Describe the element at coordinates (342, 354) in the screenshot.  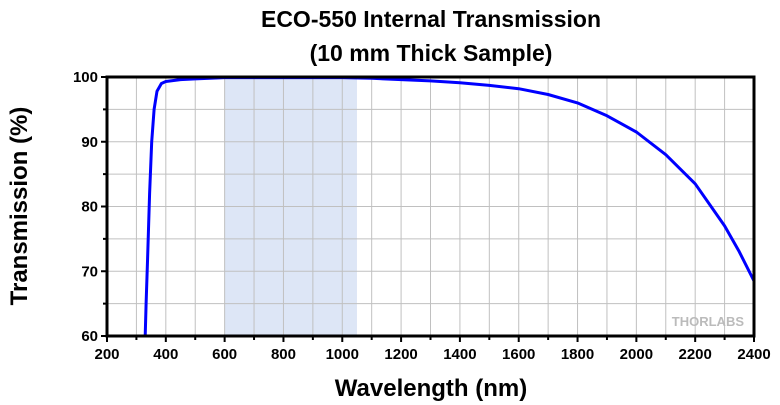
I see `x-tick-label: 1000` at that location.